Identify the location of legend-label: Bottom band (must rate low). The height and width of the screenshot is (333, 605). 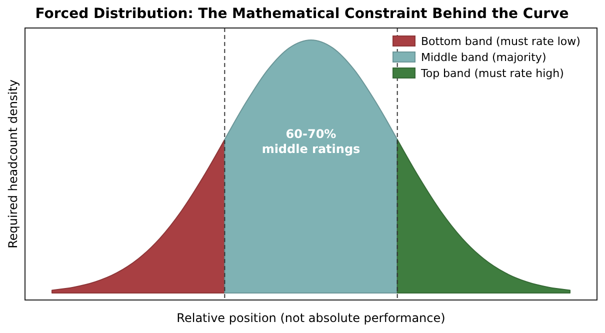
(500, 41).